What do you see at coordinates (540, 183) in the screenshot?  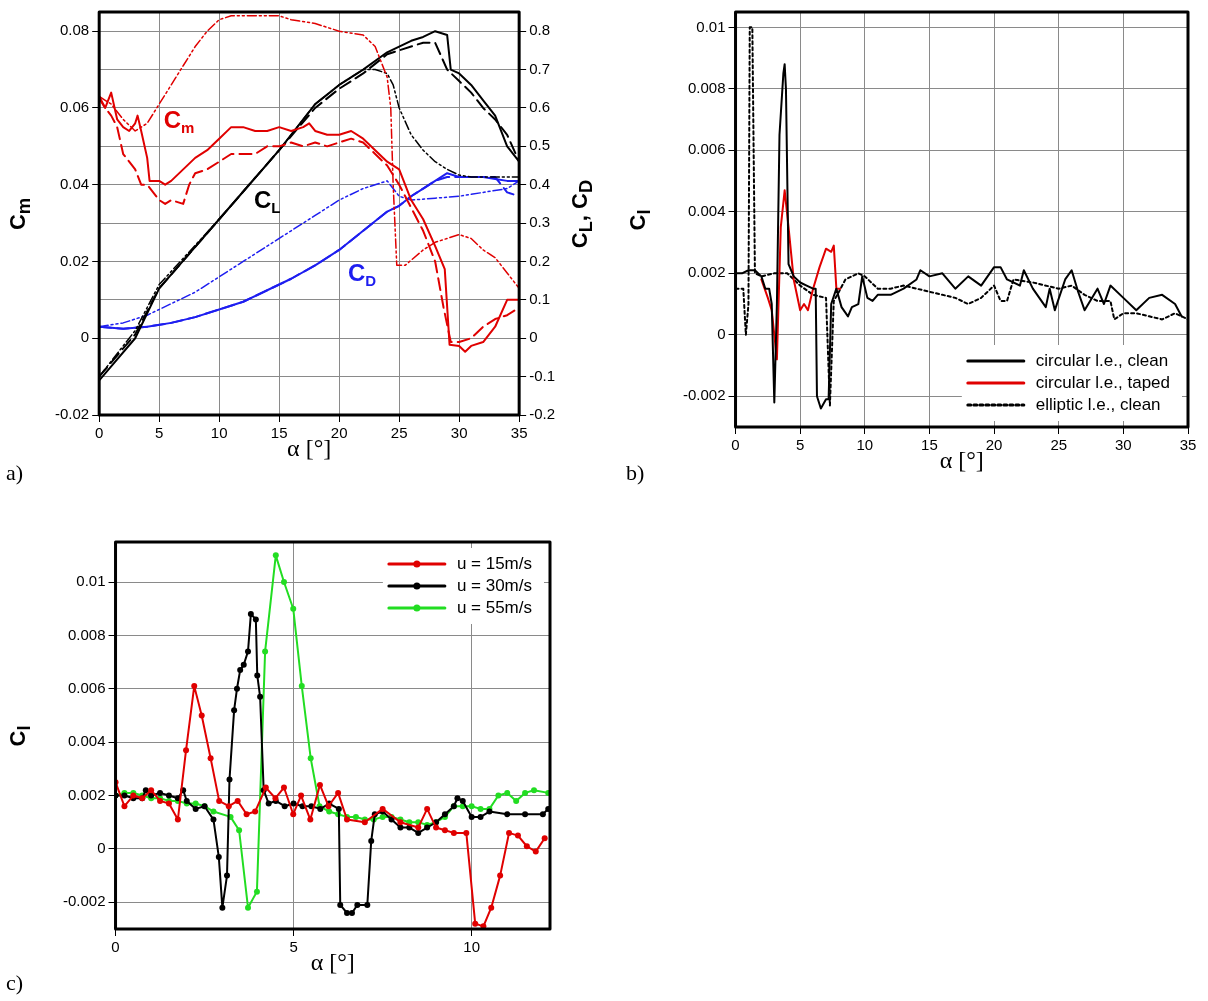 I see `y2-tick-label: 0.4` at bounding box center [540, 183].